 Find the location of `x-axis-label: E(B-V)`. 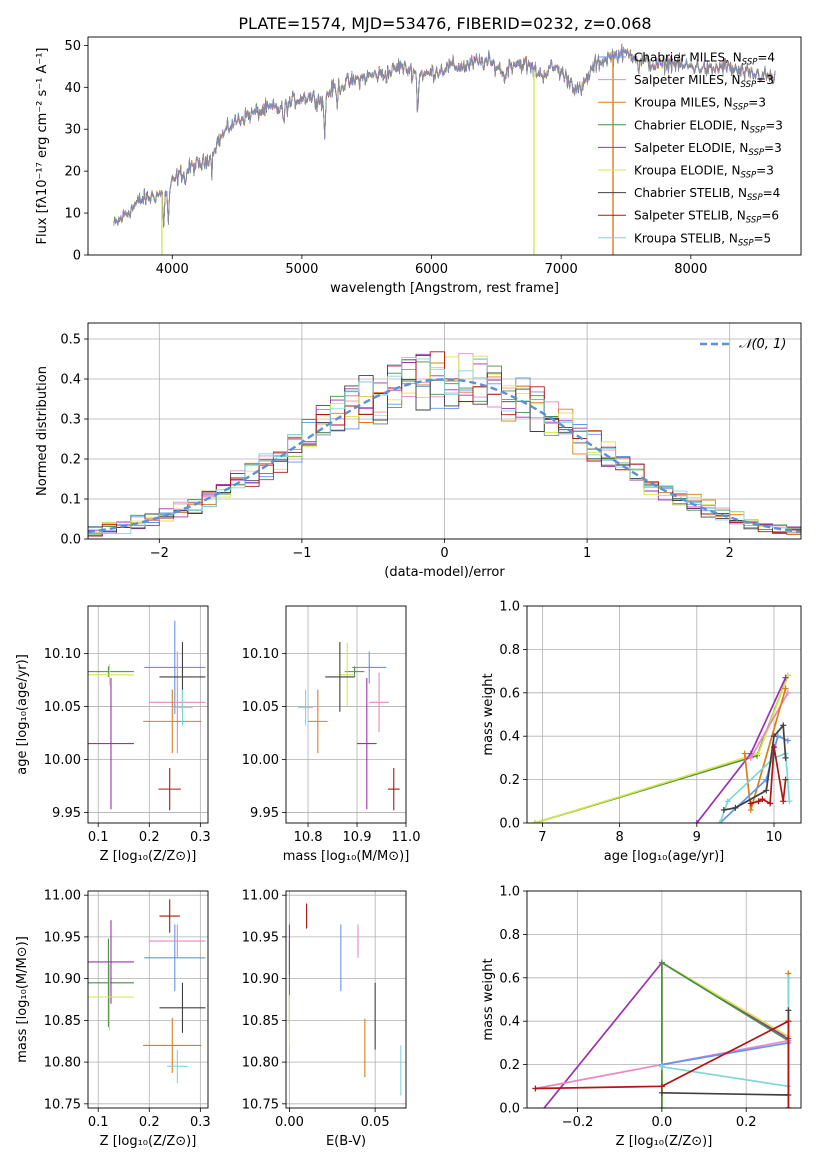

x-axis-label: E(B-V) is located at coordinates (346, 1141).